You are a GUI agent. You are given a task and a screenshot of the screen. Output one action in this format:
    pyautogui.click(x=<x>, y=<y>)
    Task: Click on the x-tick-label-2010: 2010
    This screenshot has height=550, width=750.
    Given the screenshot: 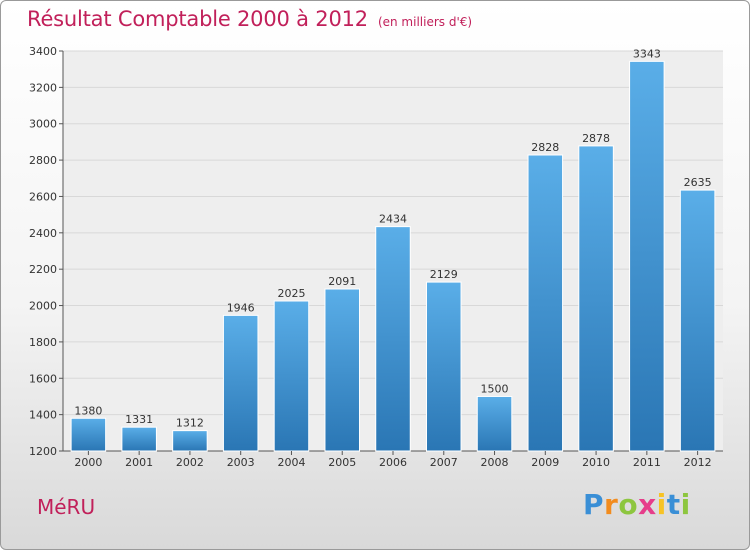 What is the action you would take?
    pyautogui.click(x=596, y=462)
    